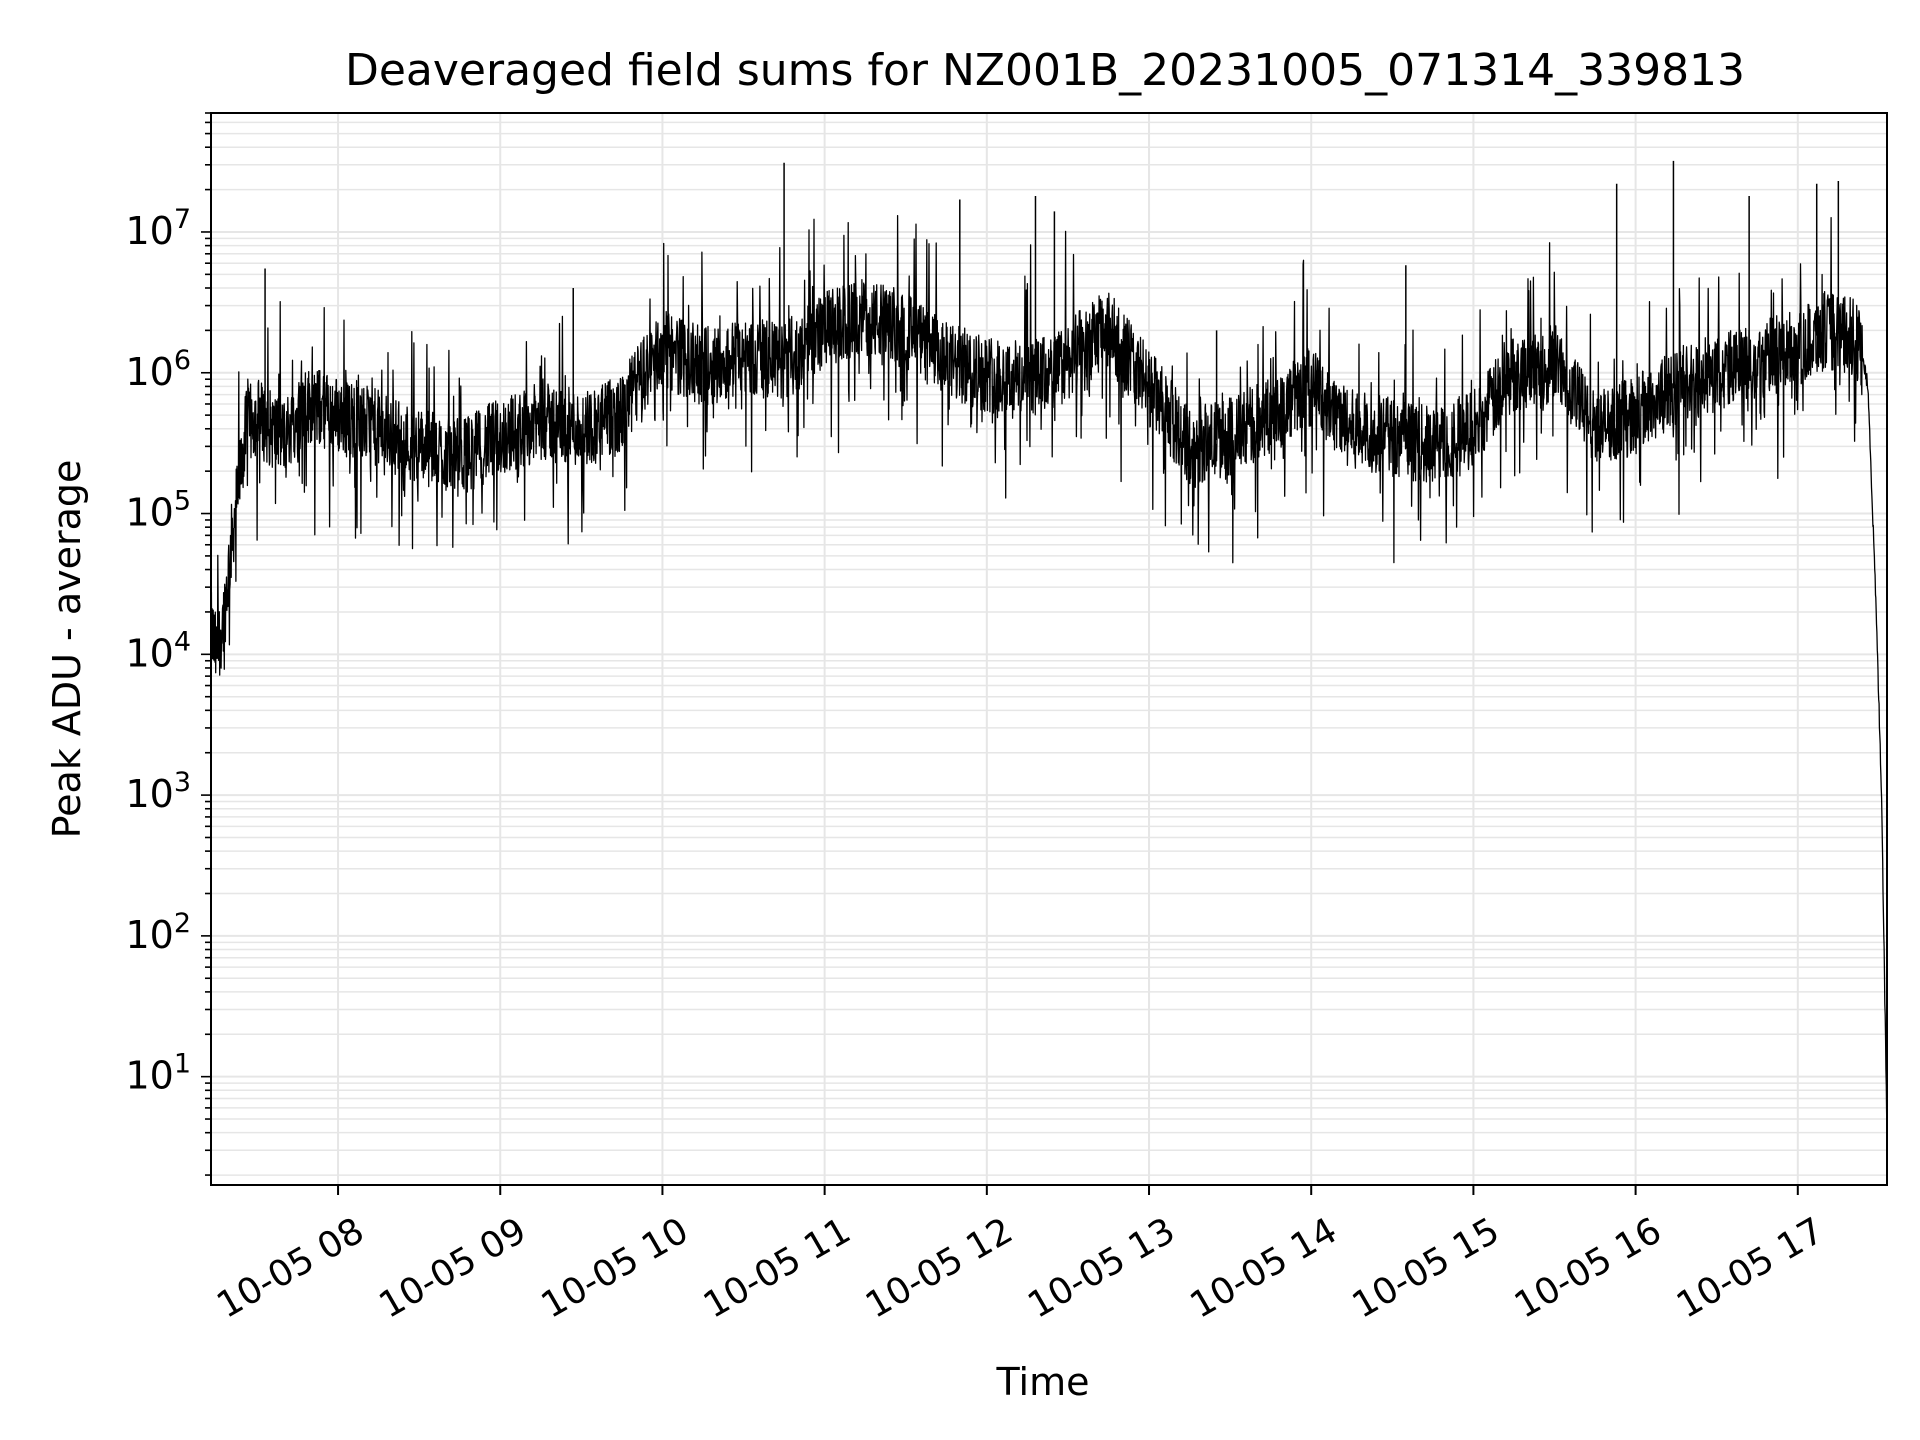 This screenshot has height=1440, width=1920. Describe the element at coordinates (158, 932) in the screenshot. I see `y-tick-label: 102` at that location.